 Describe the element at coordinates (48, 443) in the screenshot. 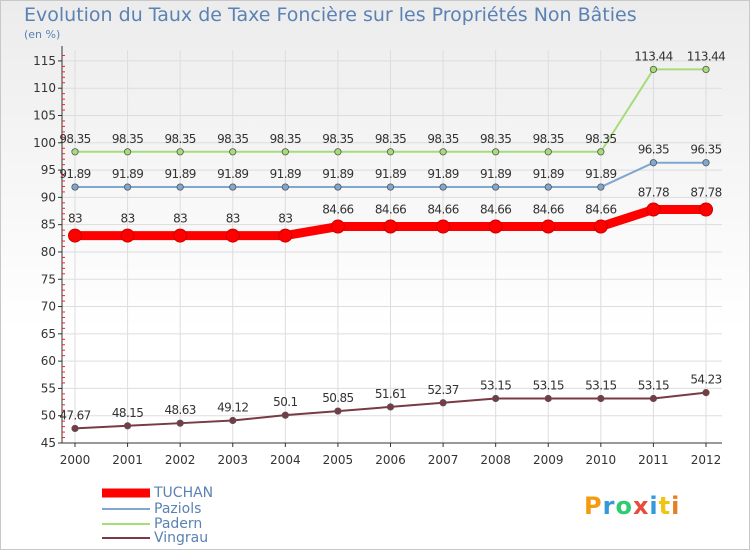

I see `y-tick-label: 45` at that location.